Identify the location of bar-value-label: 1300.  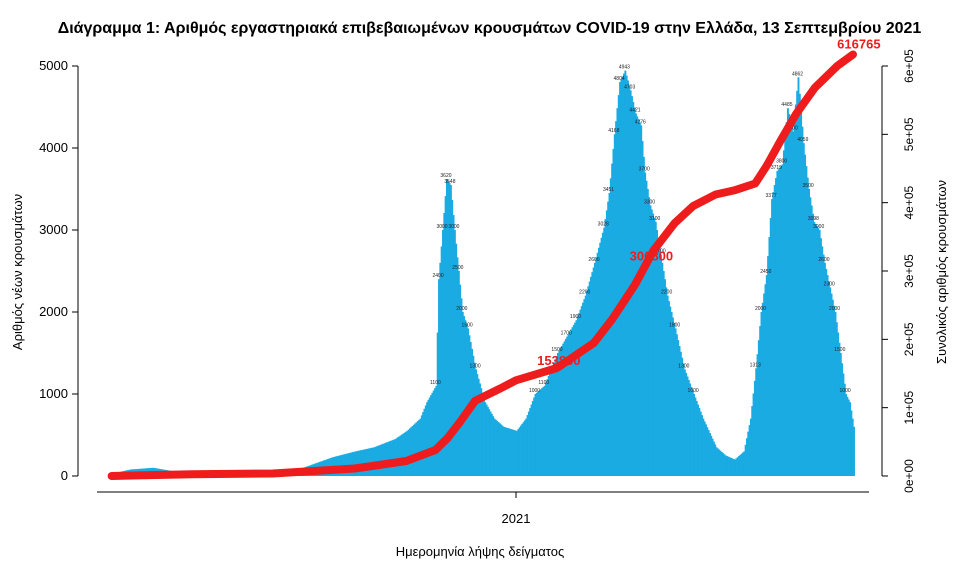
(683, 366).